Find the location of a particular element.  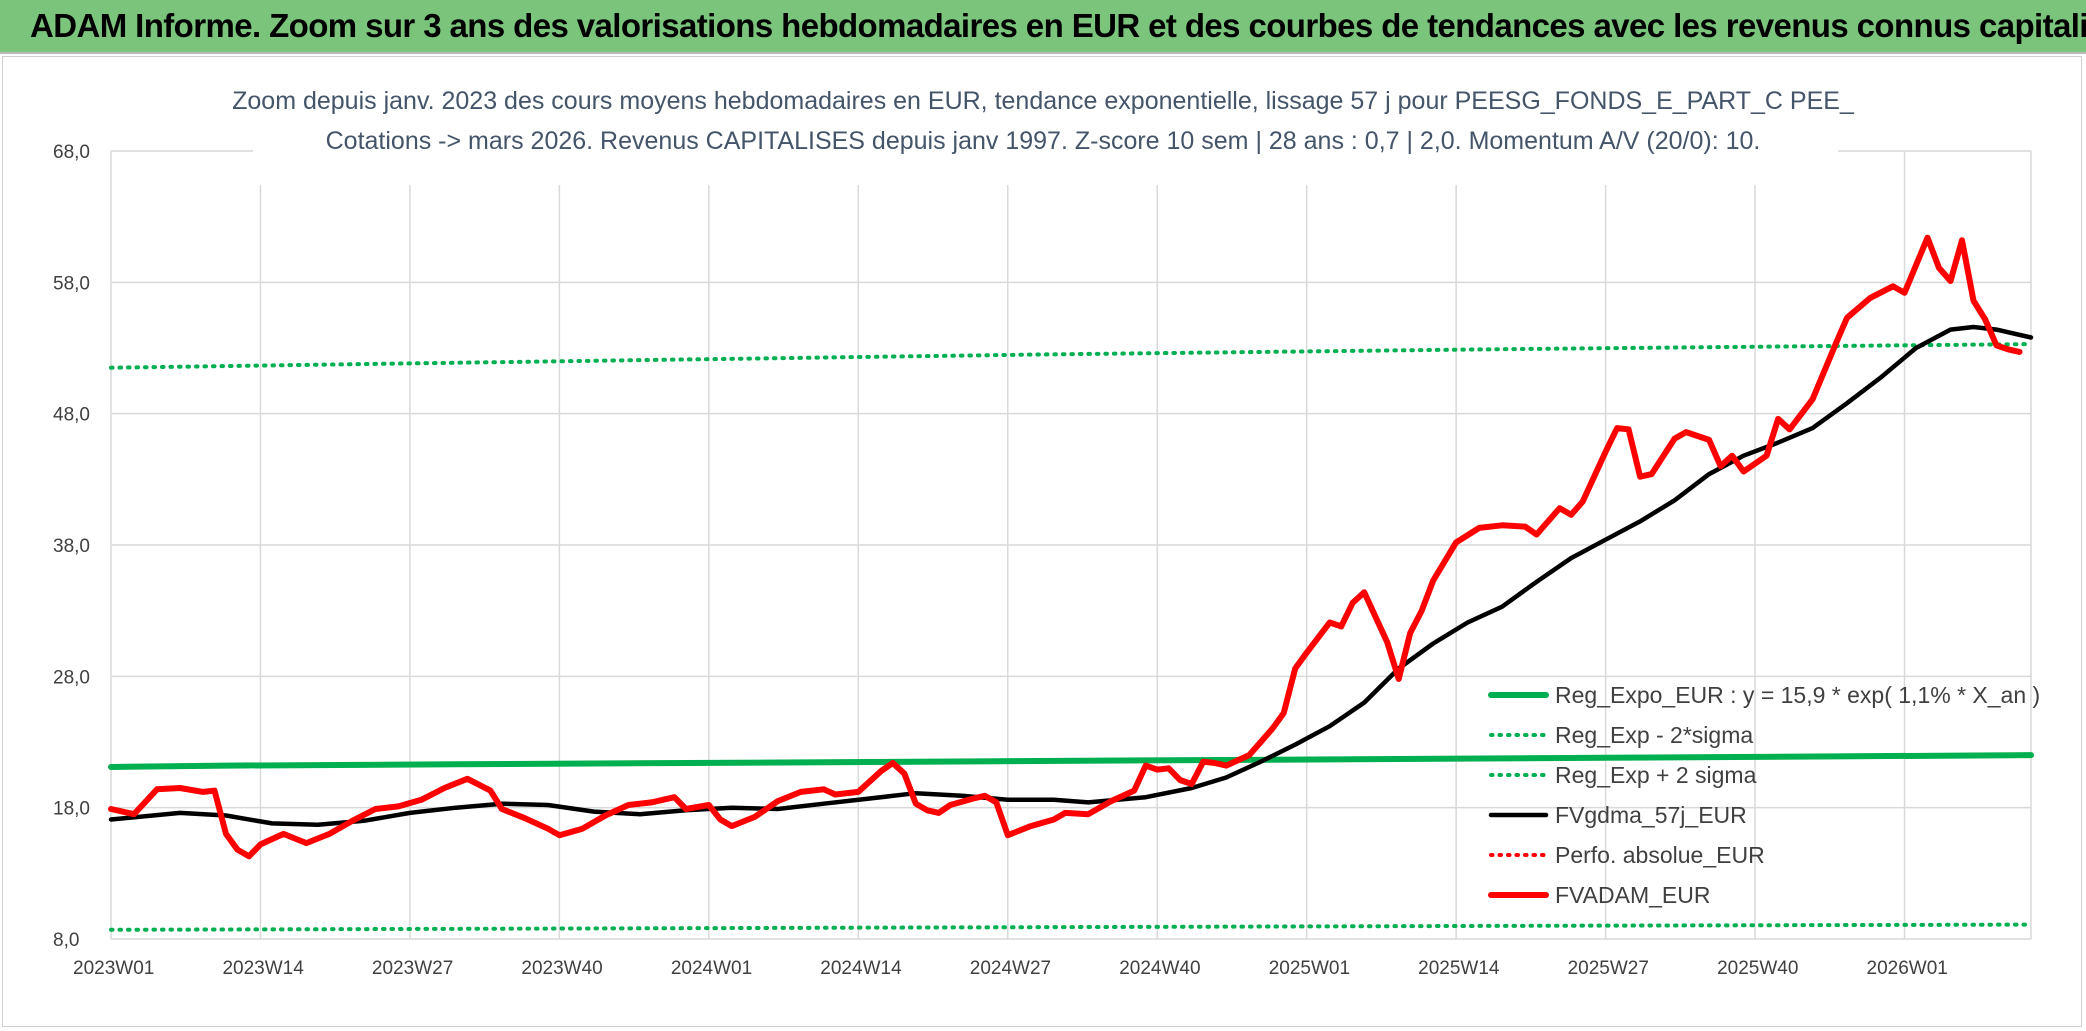

x-tick-label: 2023W01 is located at coordinates (113, 968).